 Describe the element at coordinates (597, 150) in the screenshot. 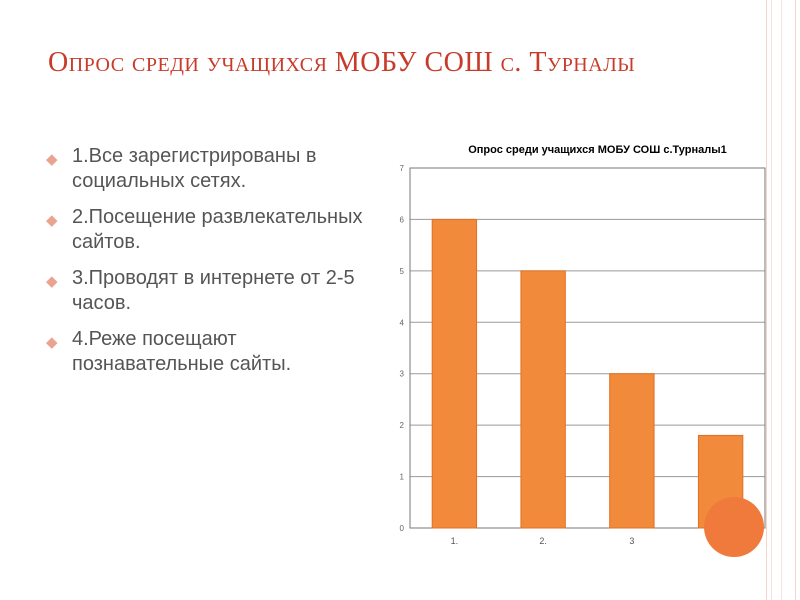

I see `chart-title: Опрос среди учащихся МОБУ СОШ с.Турналы1` at that location.